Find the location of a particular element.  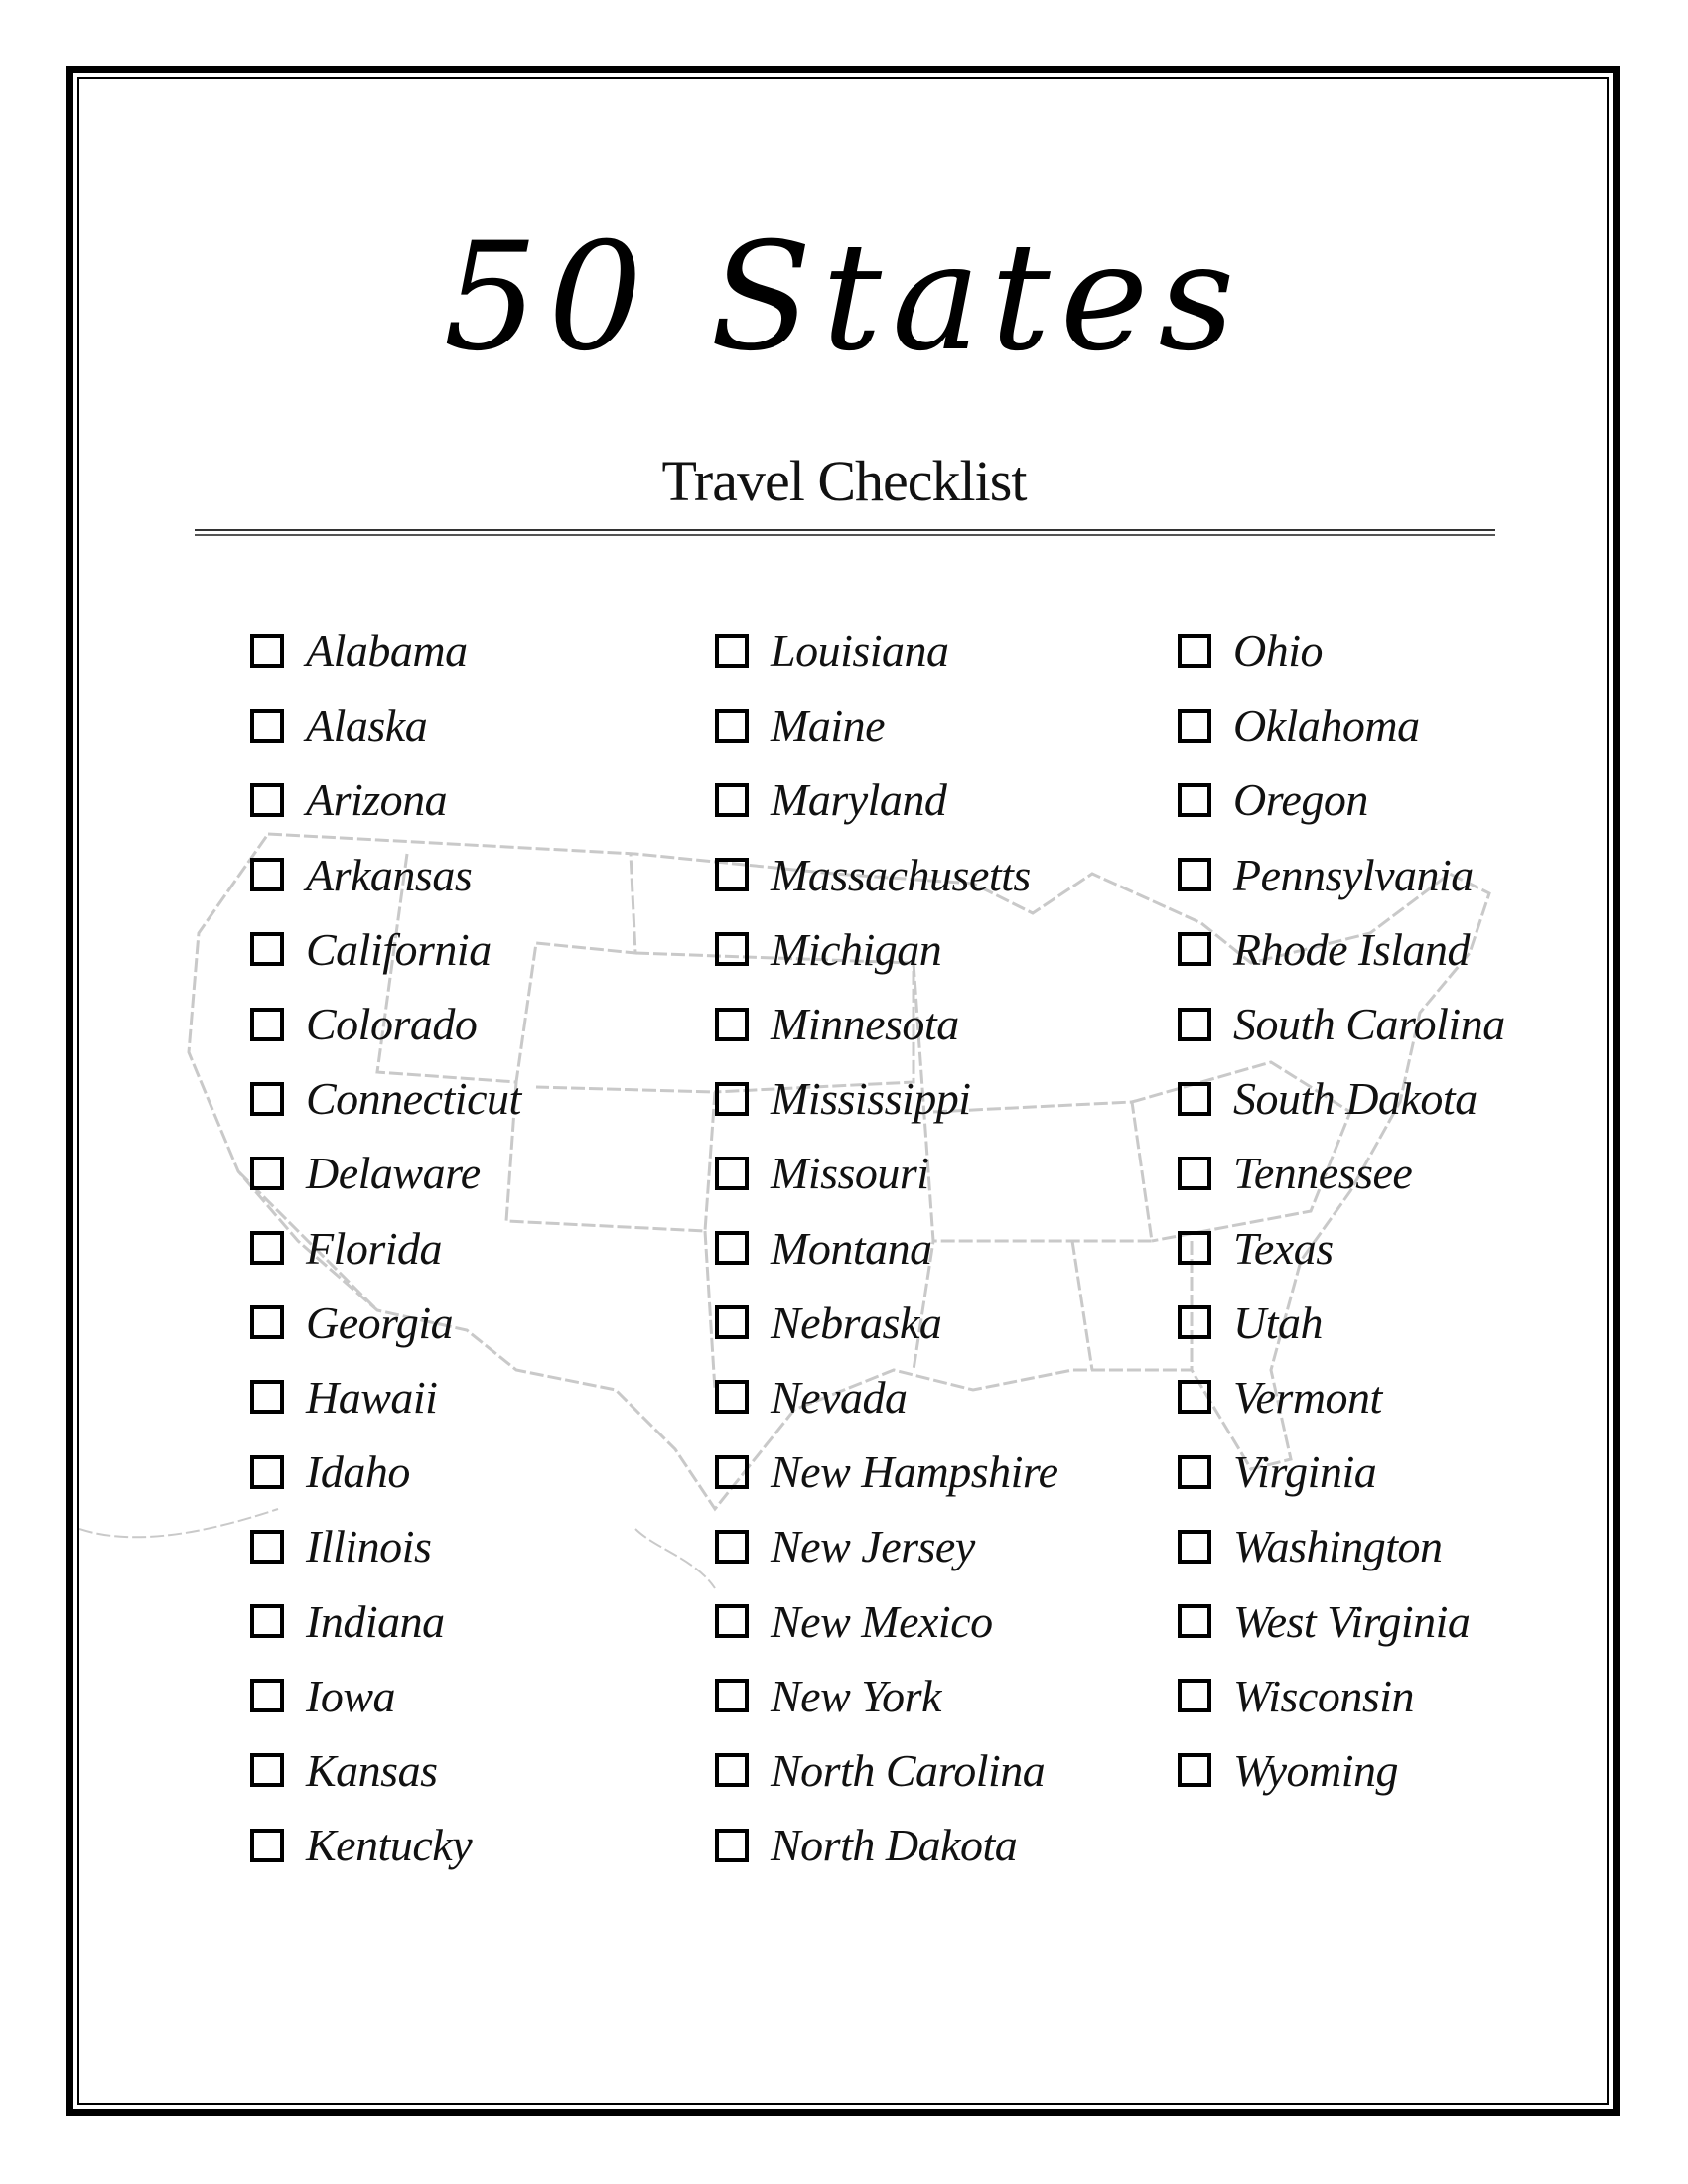

checklist-item: Washington is located at coordinates (1341, 1546).